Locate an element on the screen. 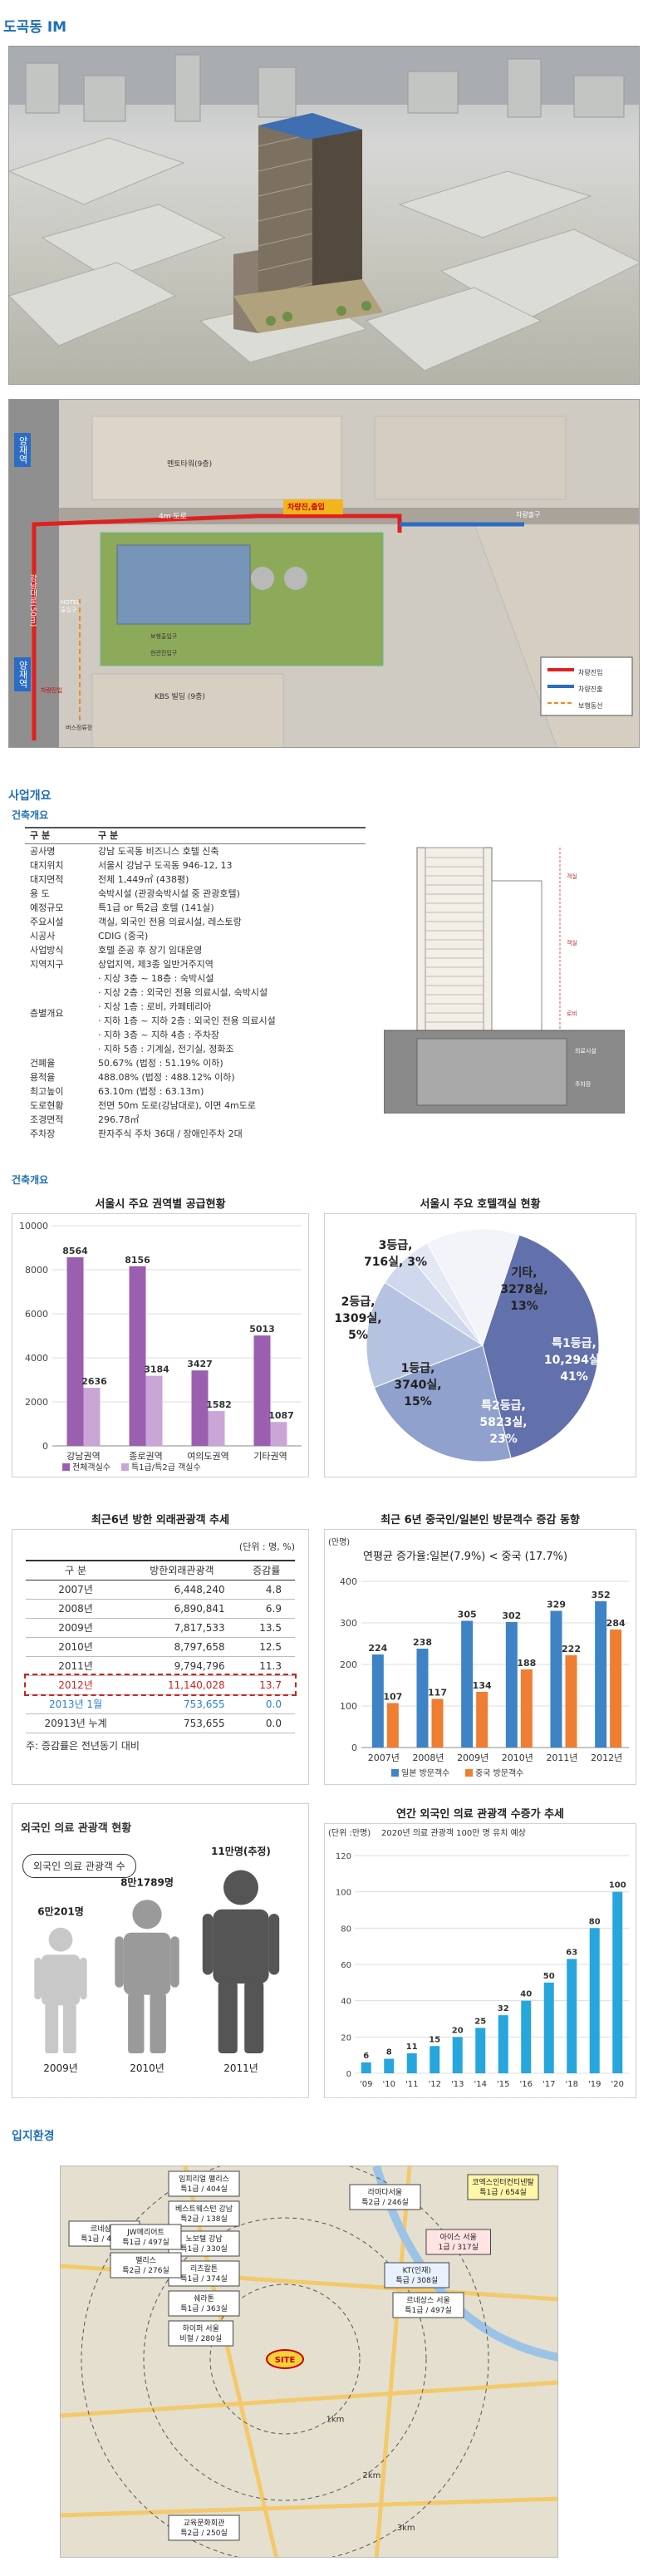 This screenshot has height=2576, width=648. map-hotel-label: JW메리어트 is located at coordinates (145, 2232).